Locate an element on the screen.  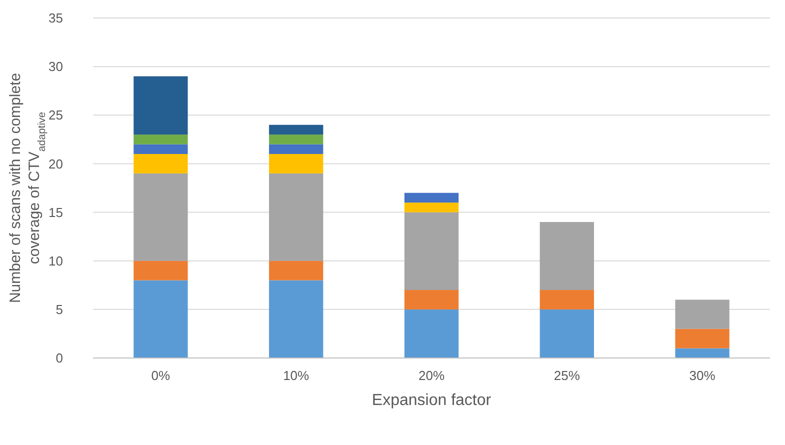
x-axis-title: Expansion factor is located at coordinates (432, 400).